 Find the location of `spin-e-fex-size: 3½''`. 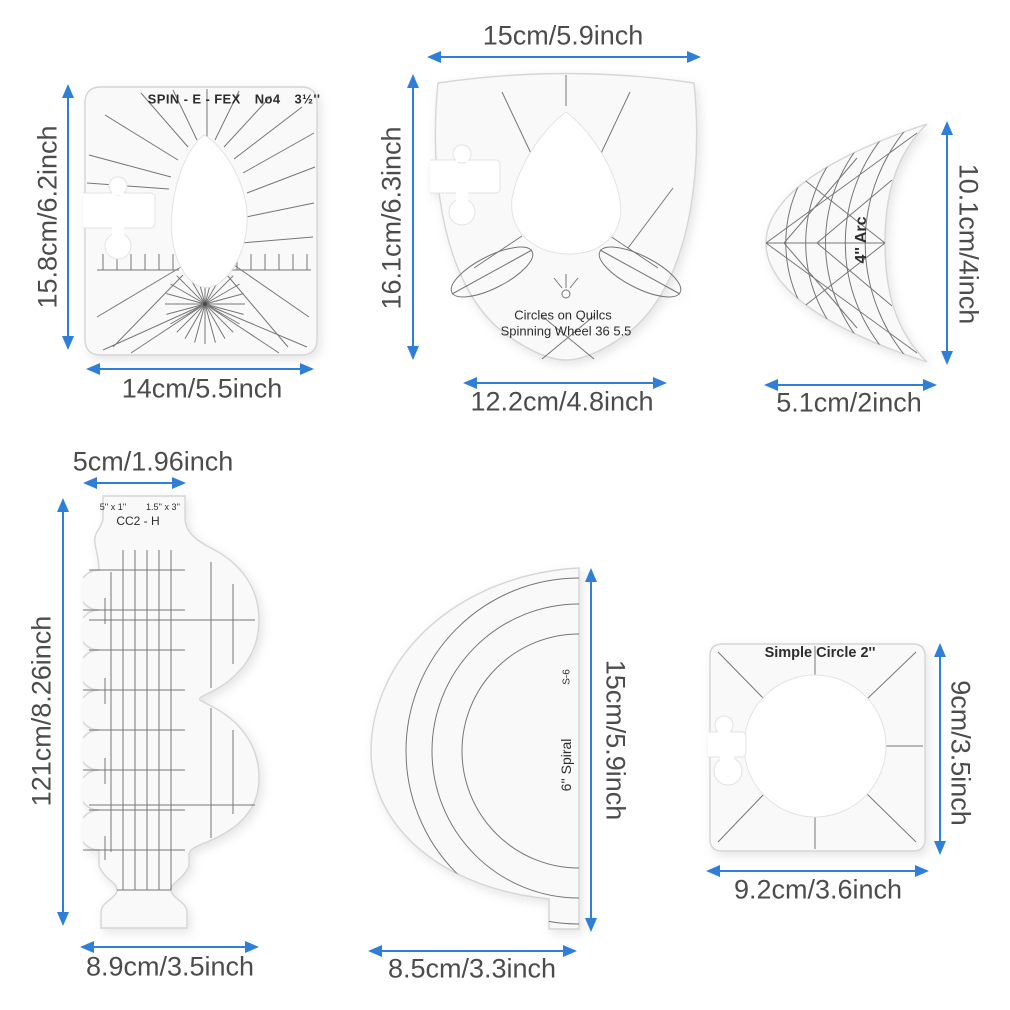

spin-e-fex-size: 3½'' is located at coordinates (307, 99).